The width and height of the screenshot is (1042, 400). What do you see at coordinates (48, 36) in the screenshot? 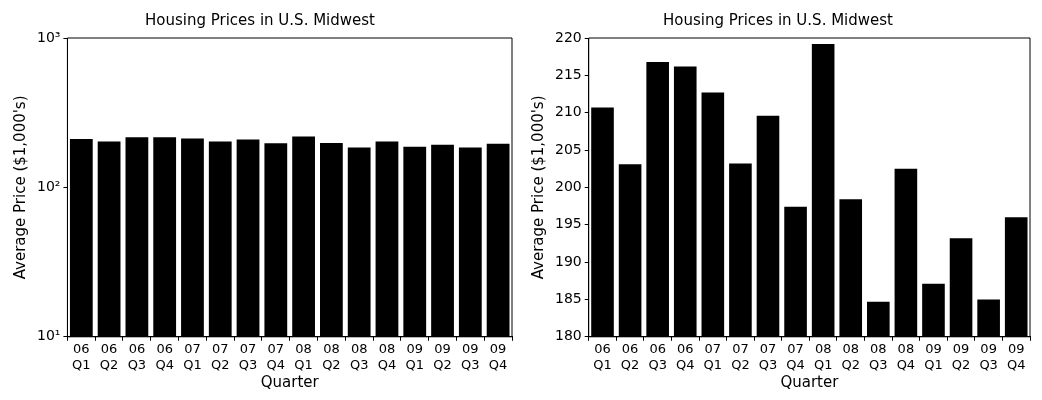
I see `y-tick-label: 10³` at bounding box center [48, 36].